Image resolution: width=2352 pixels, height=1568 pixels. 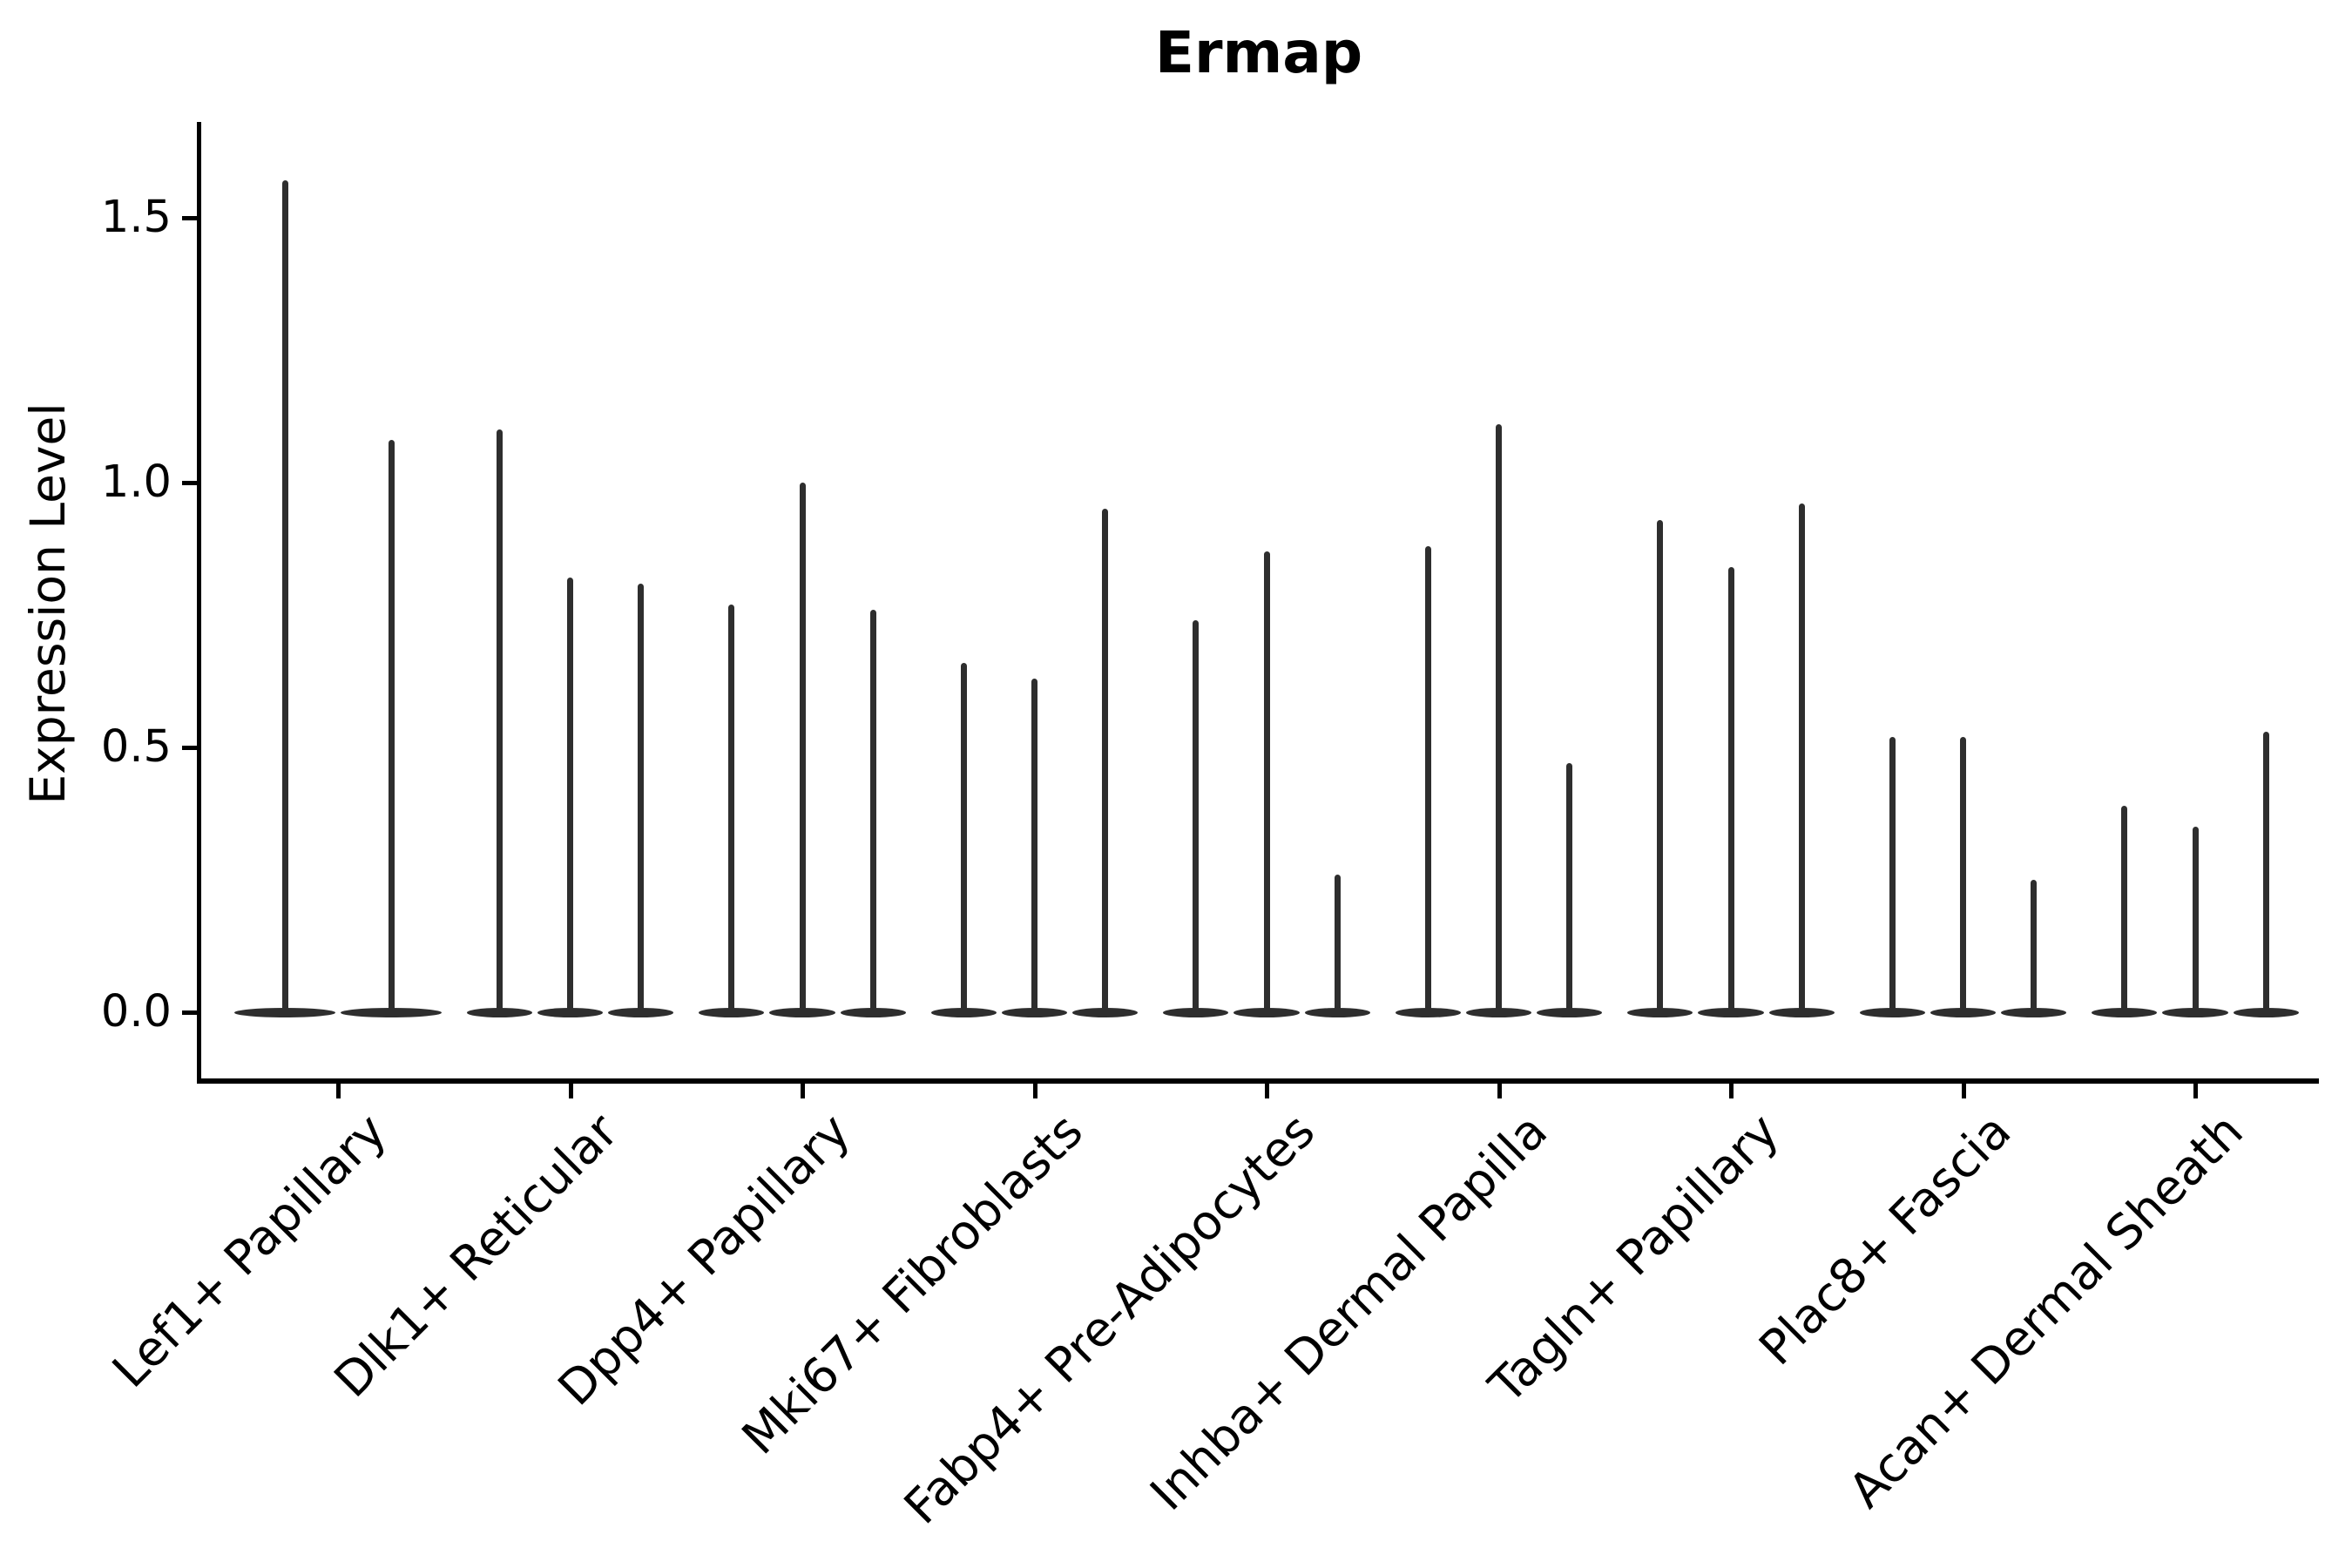 I want to click on x-tick-label: Fabp4+ Pre-Adipocytes, so click(x=1109, y=1319).